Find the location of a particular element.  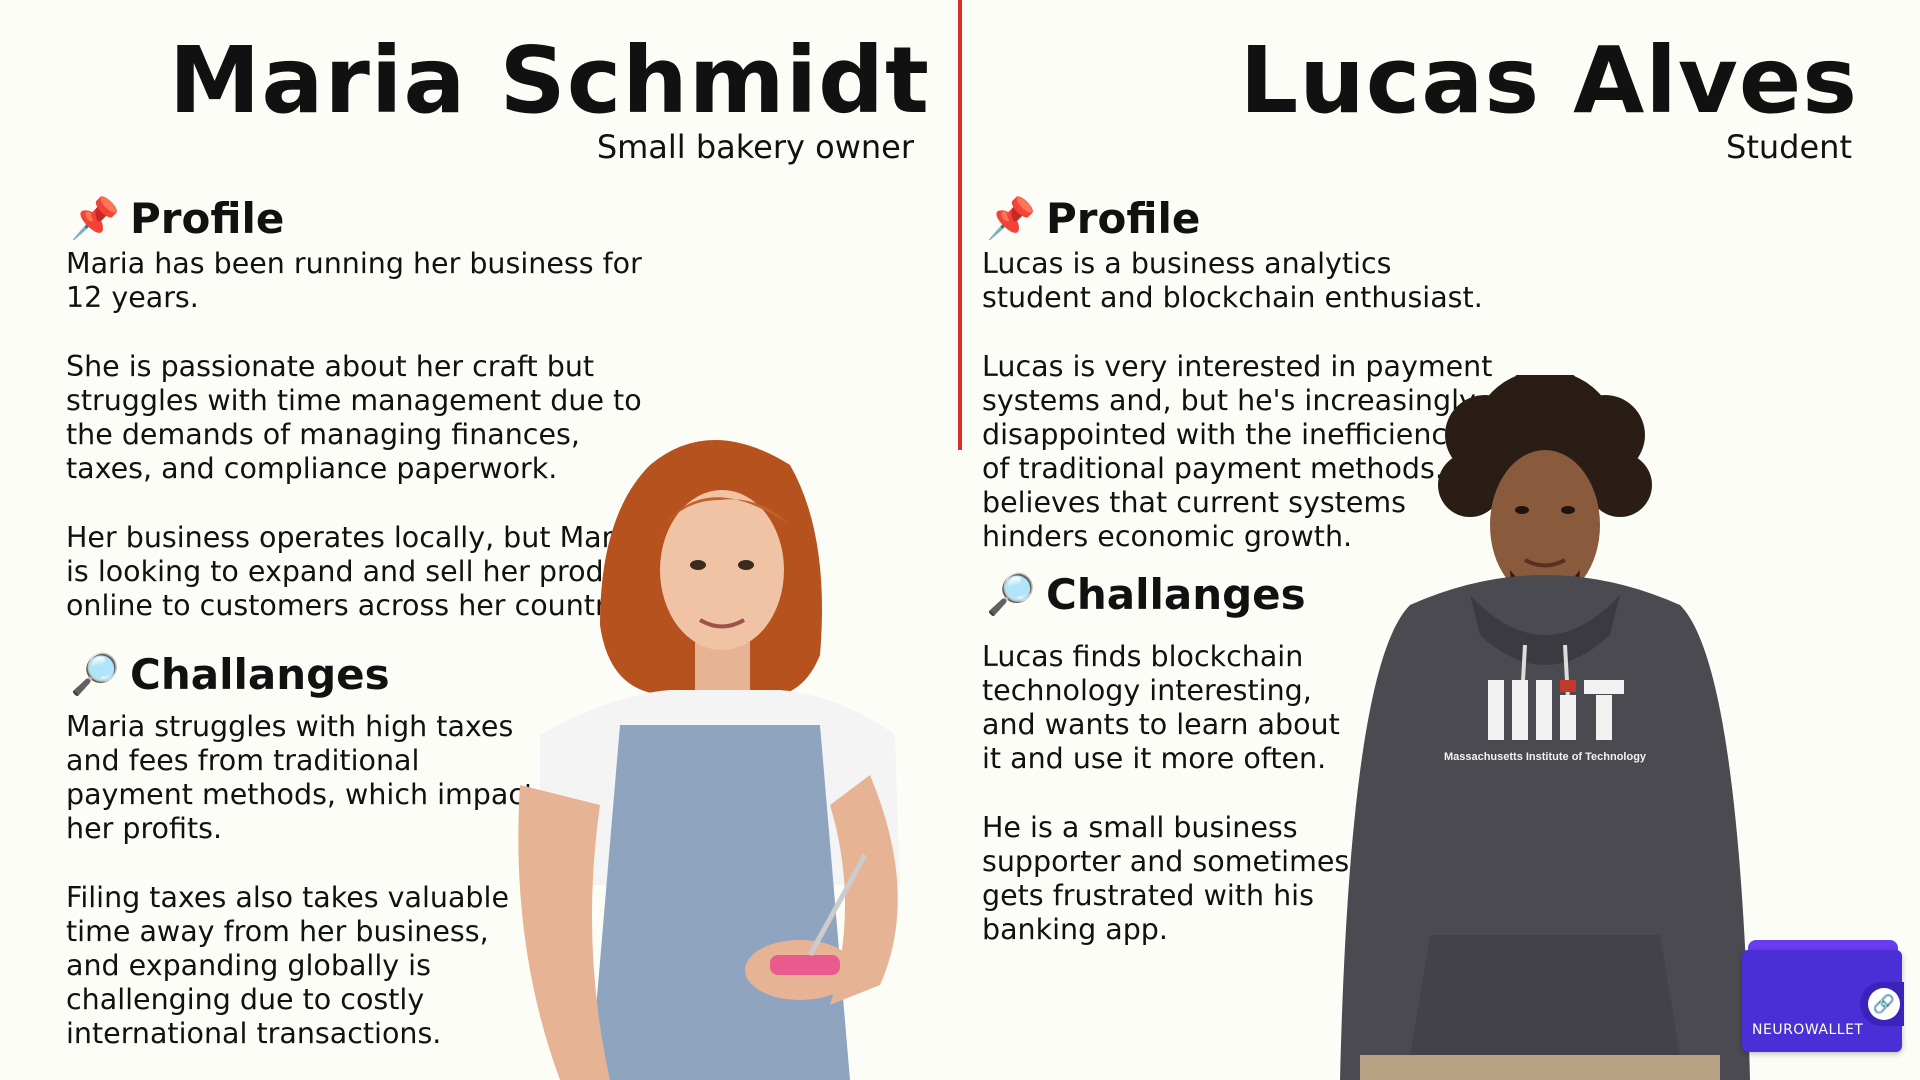

persona-1-role: Small bakery owner is located at coordinates (755, 147).